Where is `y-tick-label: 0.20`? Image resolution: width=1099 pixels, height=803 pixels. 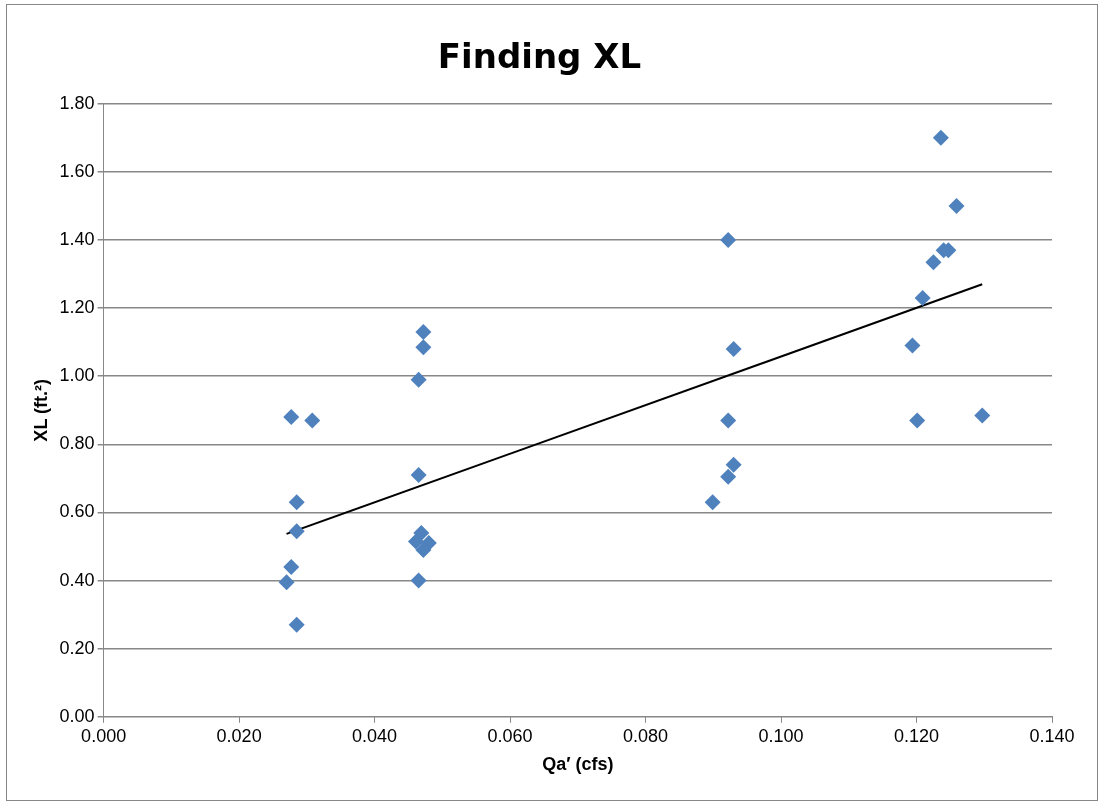 y-tick-label: 0.20 is located at coordinates (77, 647).